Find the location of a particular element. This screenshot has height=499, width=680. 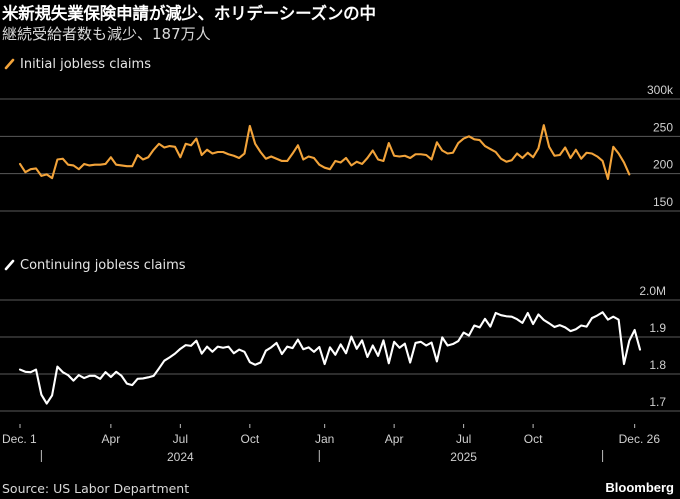

initial-legend-swatch is located at coordinates (9, 64).